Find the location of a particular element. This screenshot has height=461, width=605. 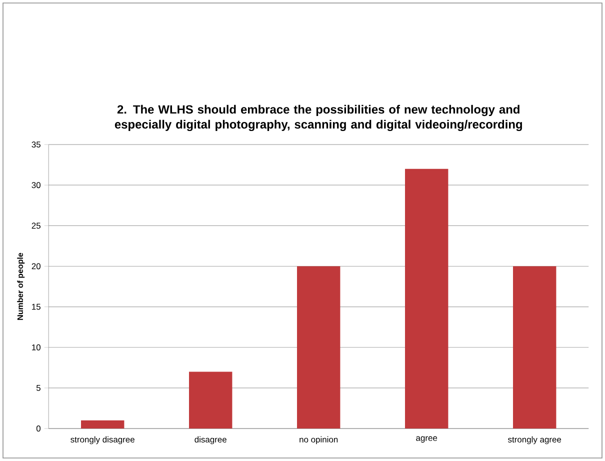

y-tick-label: 30 is located at coordinates (36, 185).